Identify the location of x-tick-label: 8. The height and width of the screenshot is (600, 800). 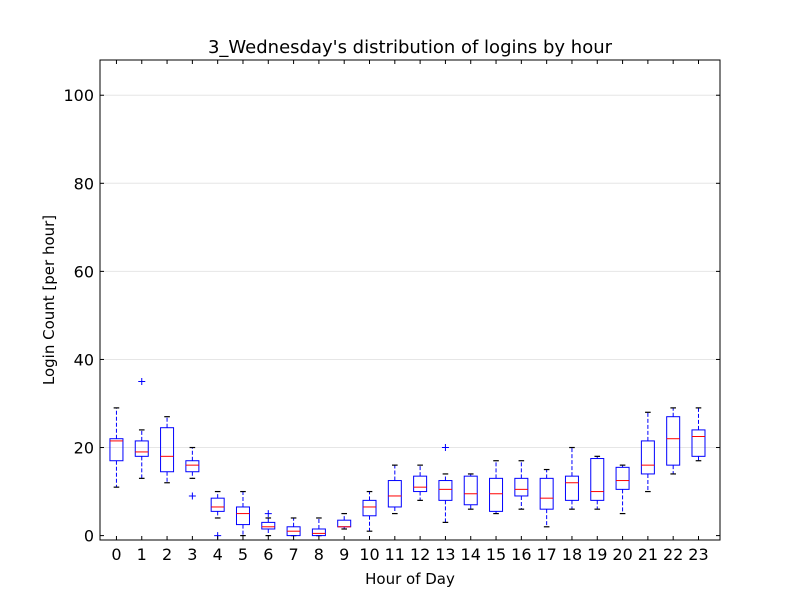
(319, 554).